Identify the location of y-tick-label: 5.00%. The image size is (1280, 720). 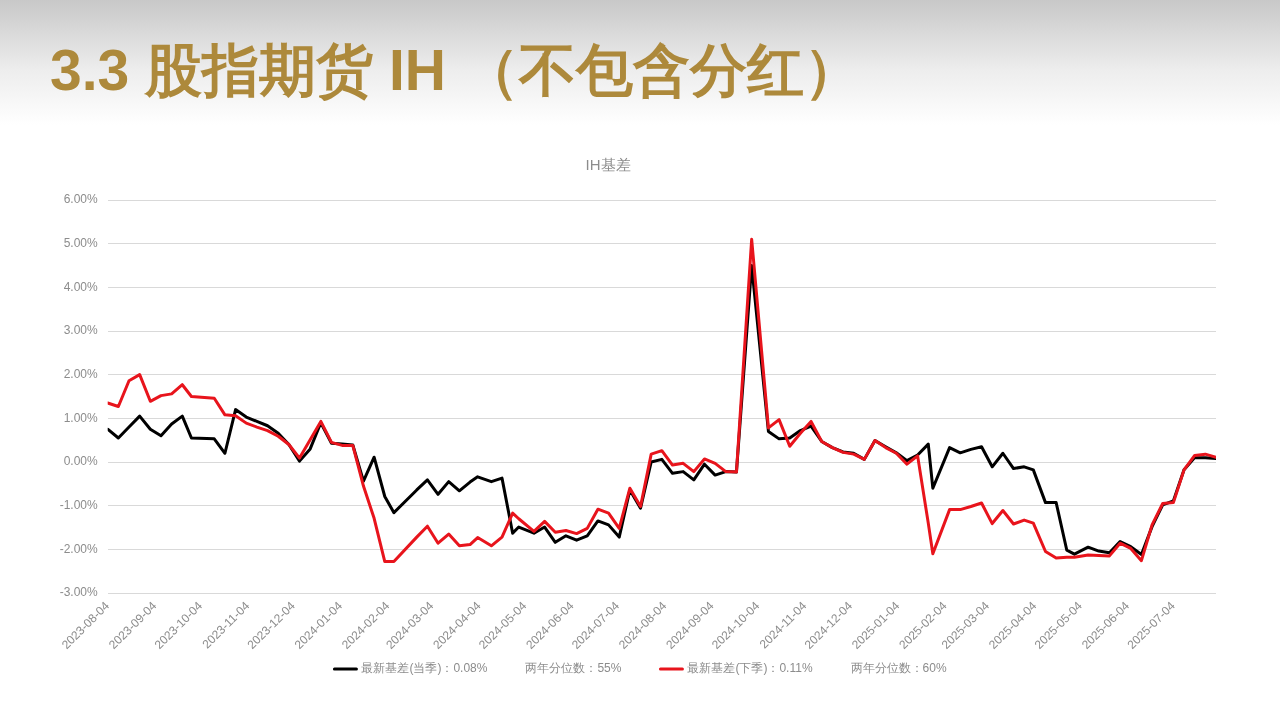
(81, 242).